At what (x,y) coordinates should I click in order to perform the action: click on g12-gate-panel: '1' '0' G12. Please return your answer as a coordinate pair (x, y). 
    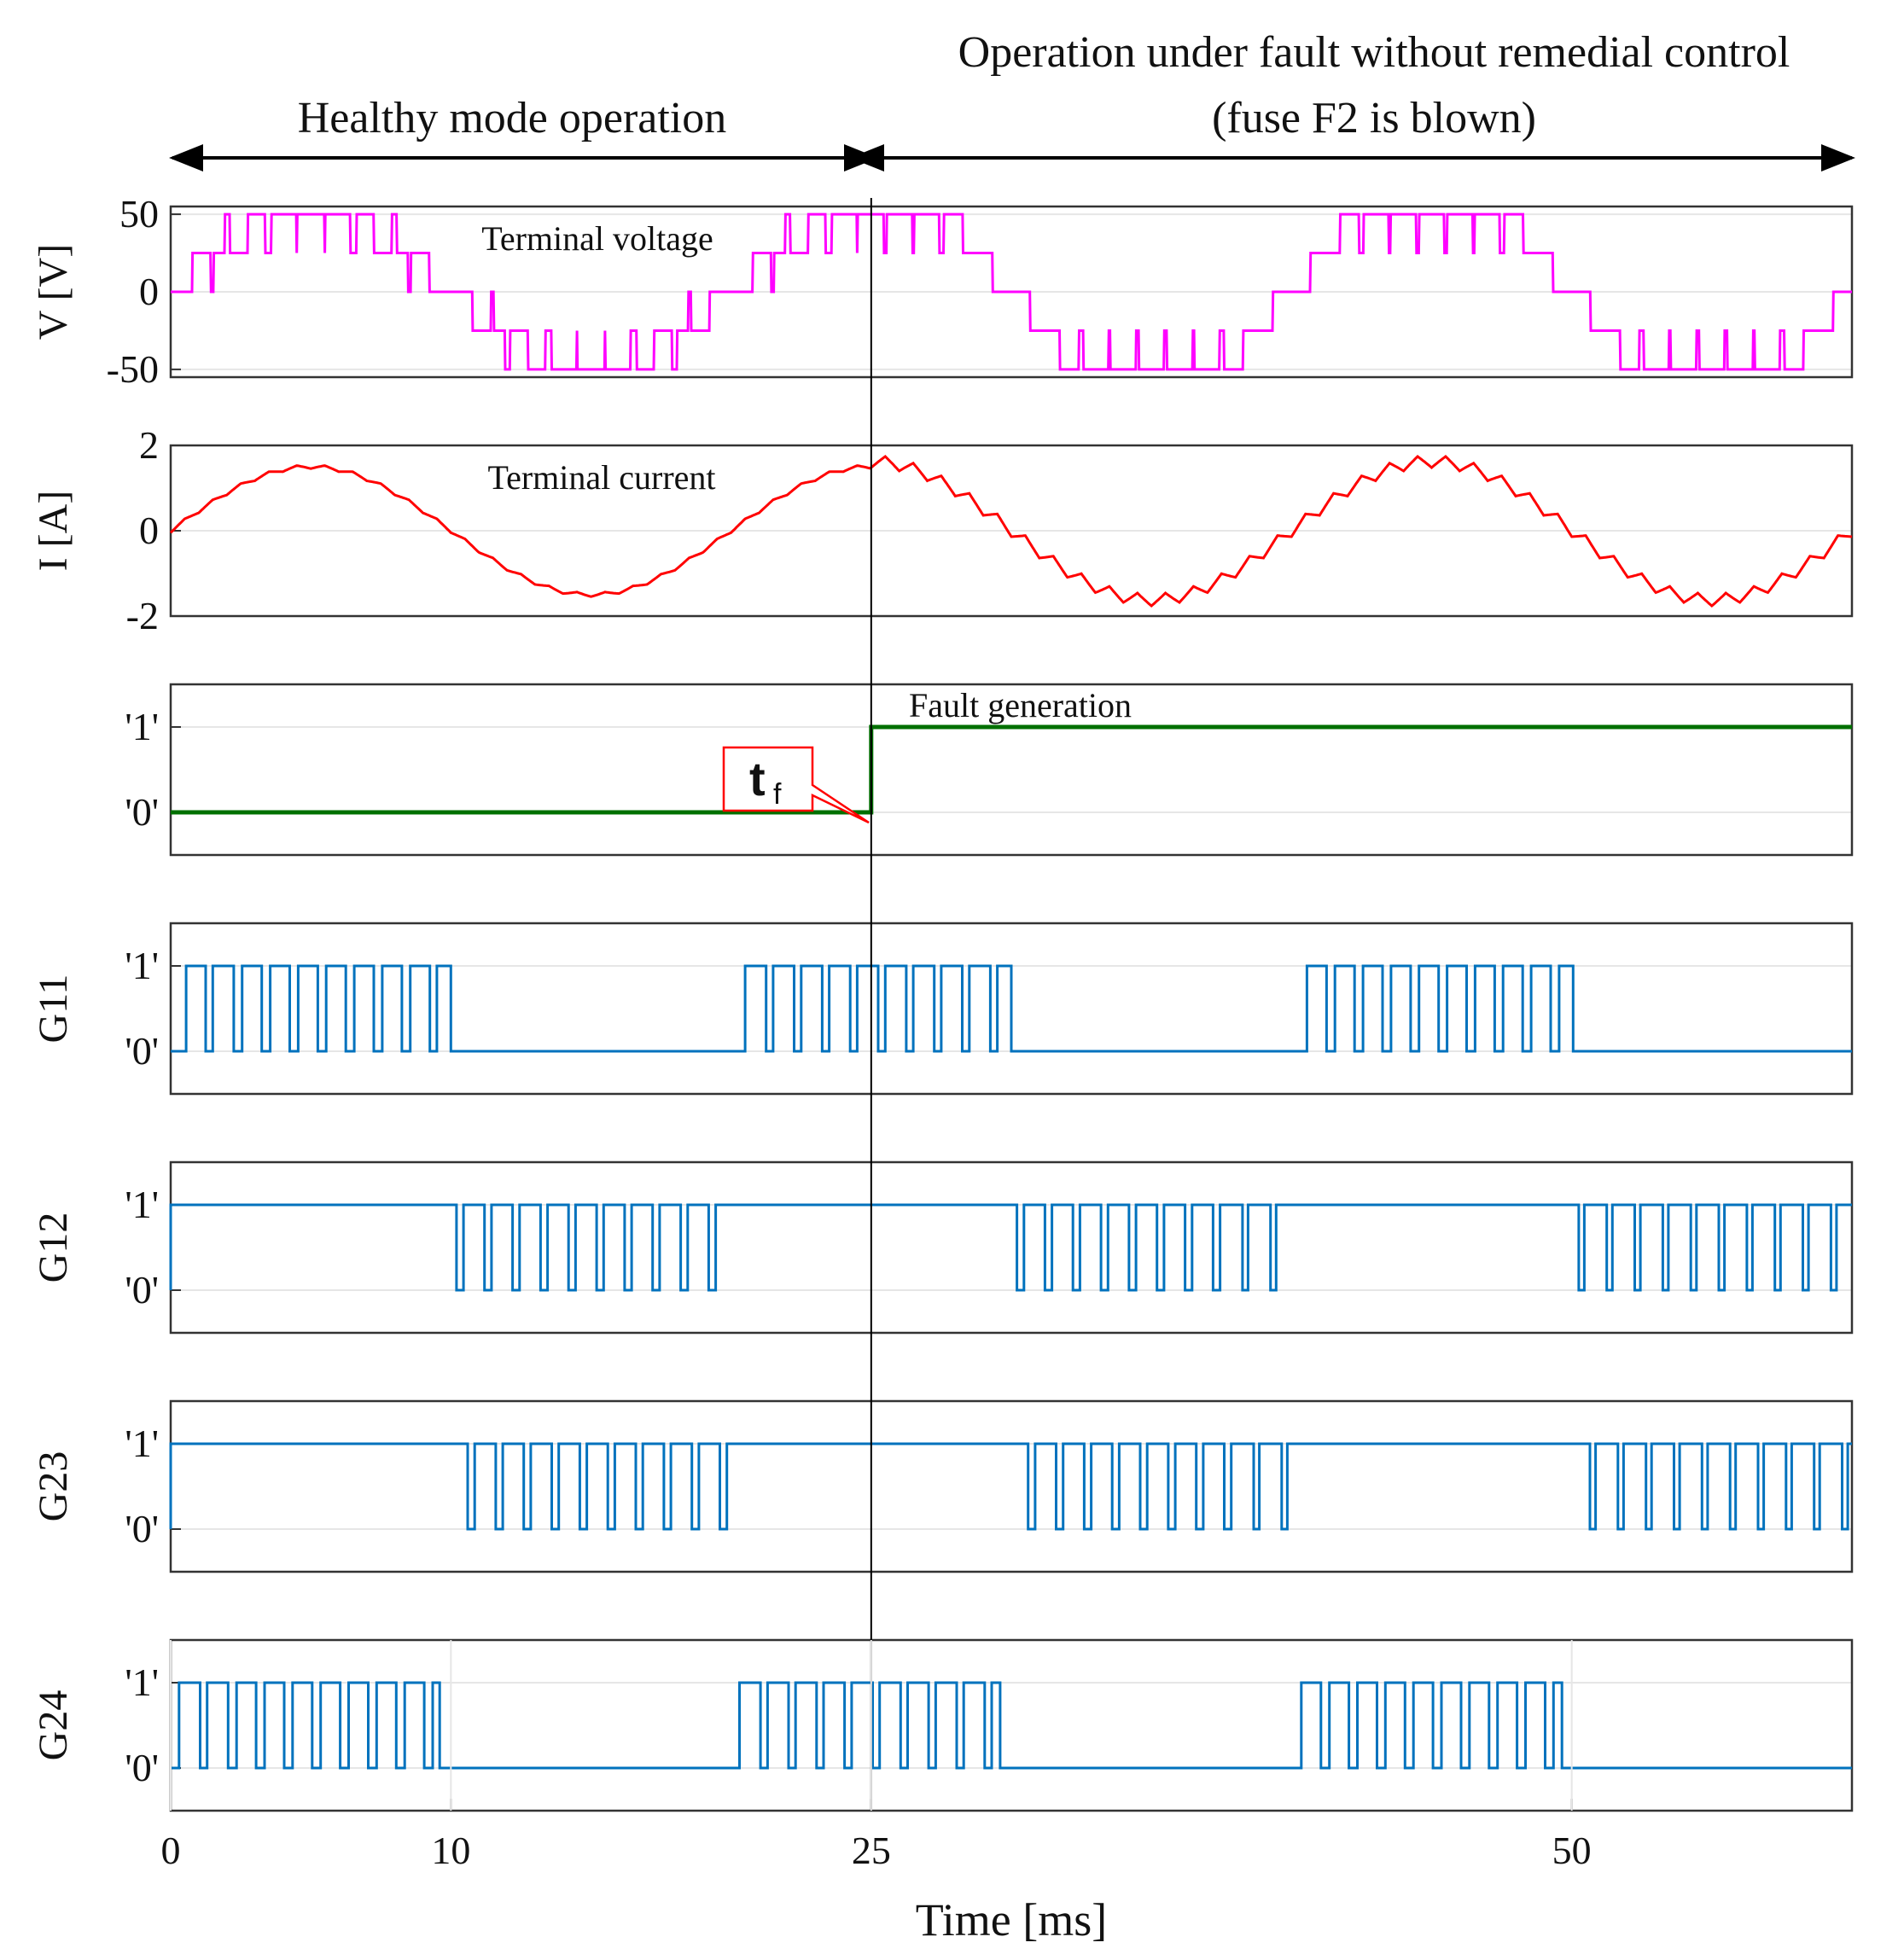
    Looking at the image, I should click on (942, 1247).